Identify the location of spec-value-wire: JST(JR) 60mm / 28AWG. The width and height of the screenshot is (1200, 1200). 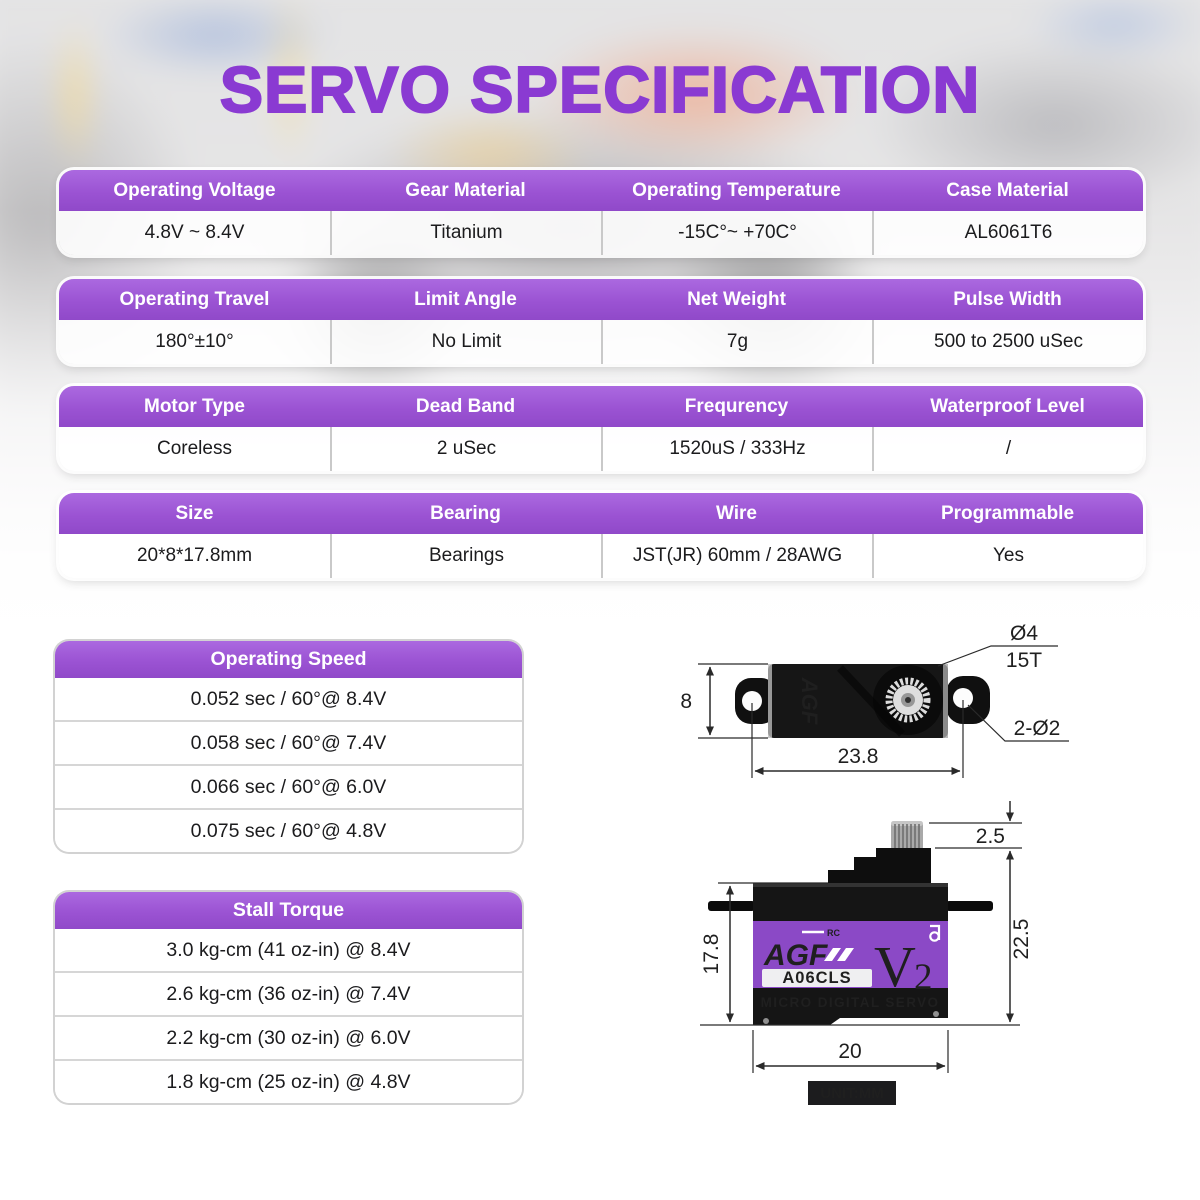
(736, 556).